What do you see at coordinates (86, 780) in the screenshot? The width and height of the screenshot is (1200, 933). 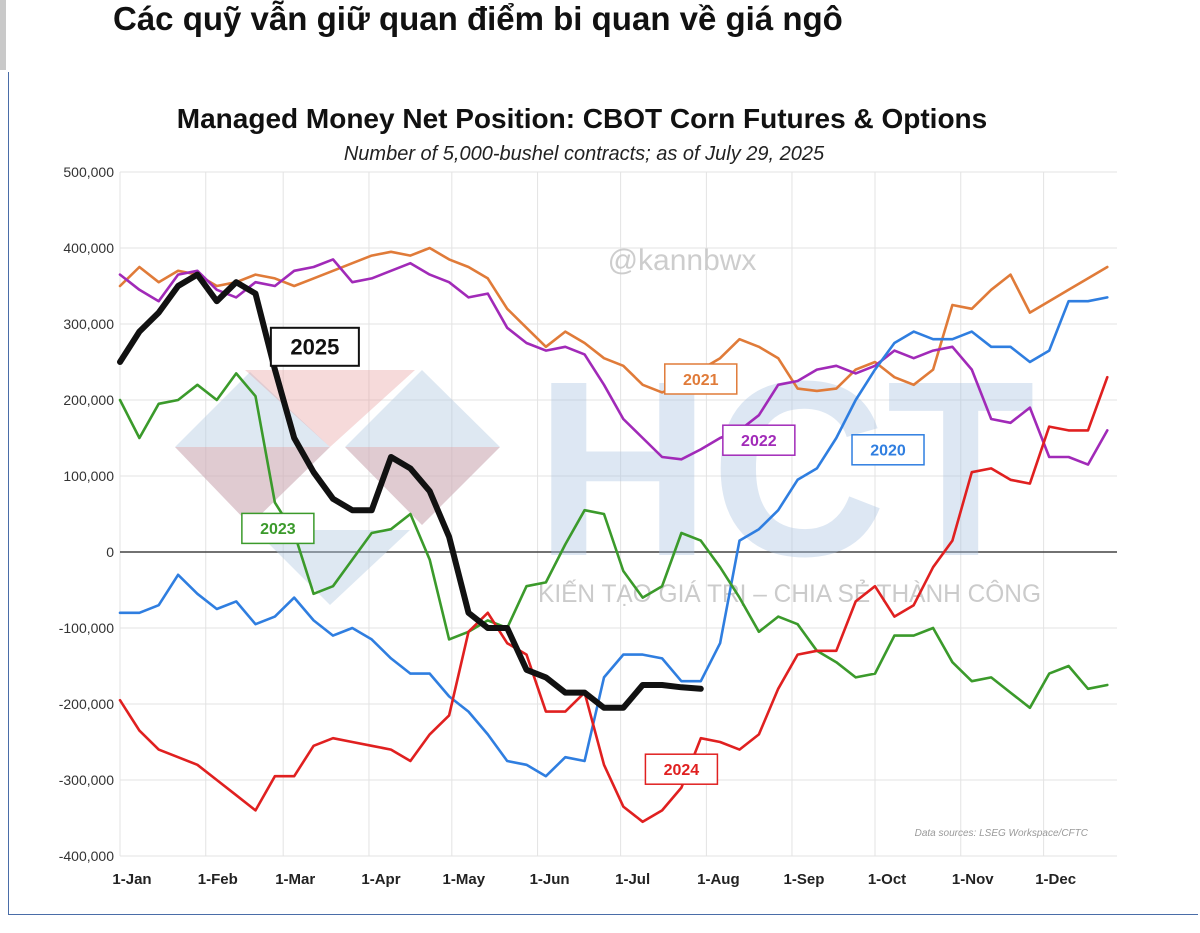 I see `y-tick-label: -300,000` at bounding box center [86, 780].